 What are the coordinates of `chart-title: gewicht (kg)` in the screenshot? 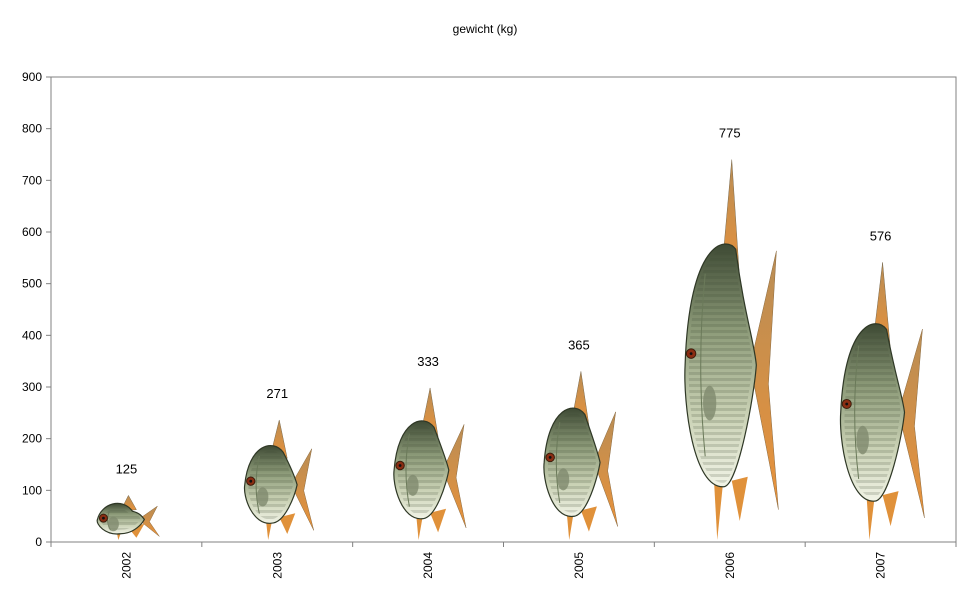 It's located at (485, 29).